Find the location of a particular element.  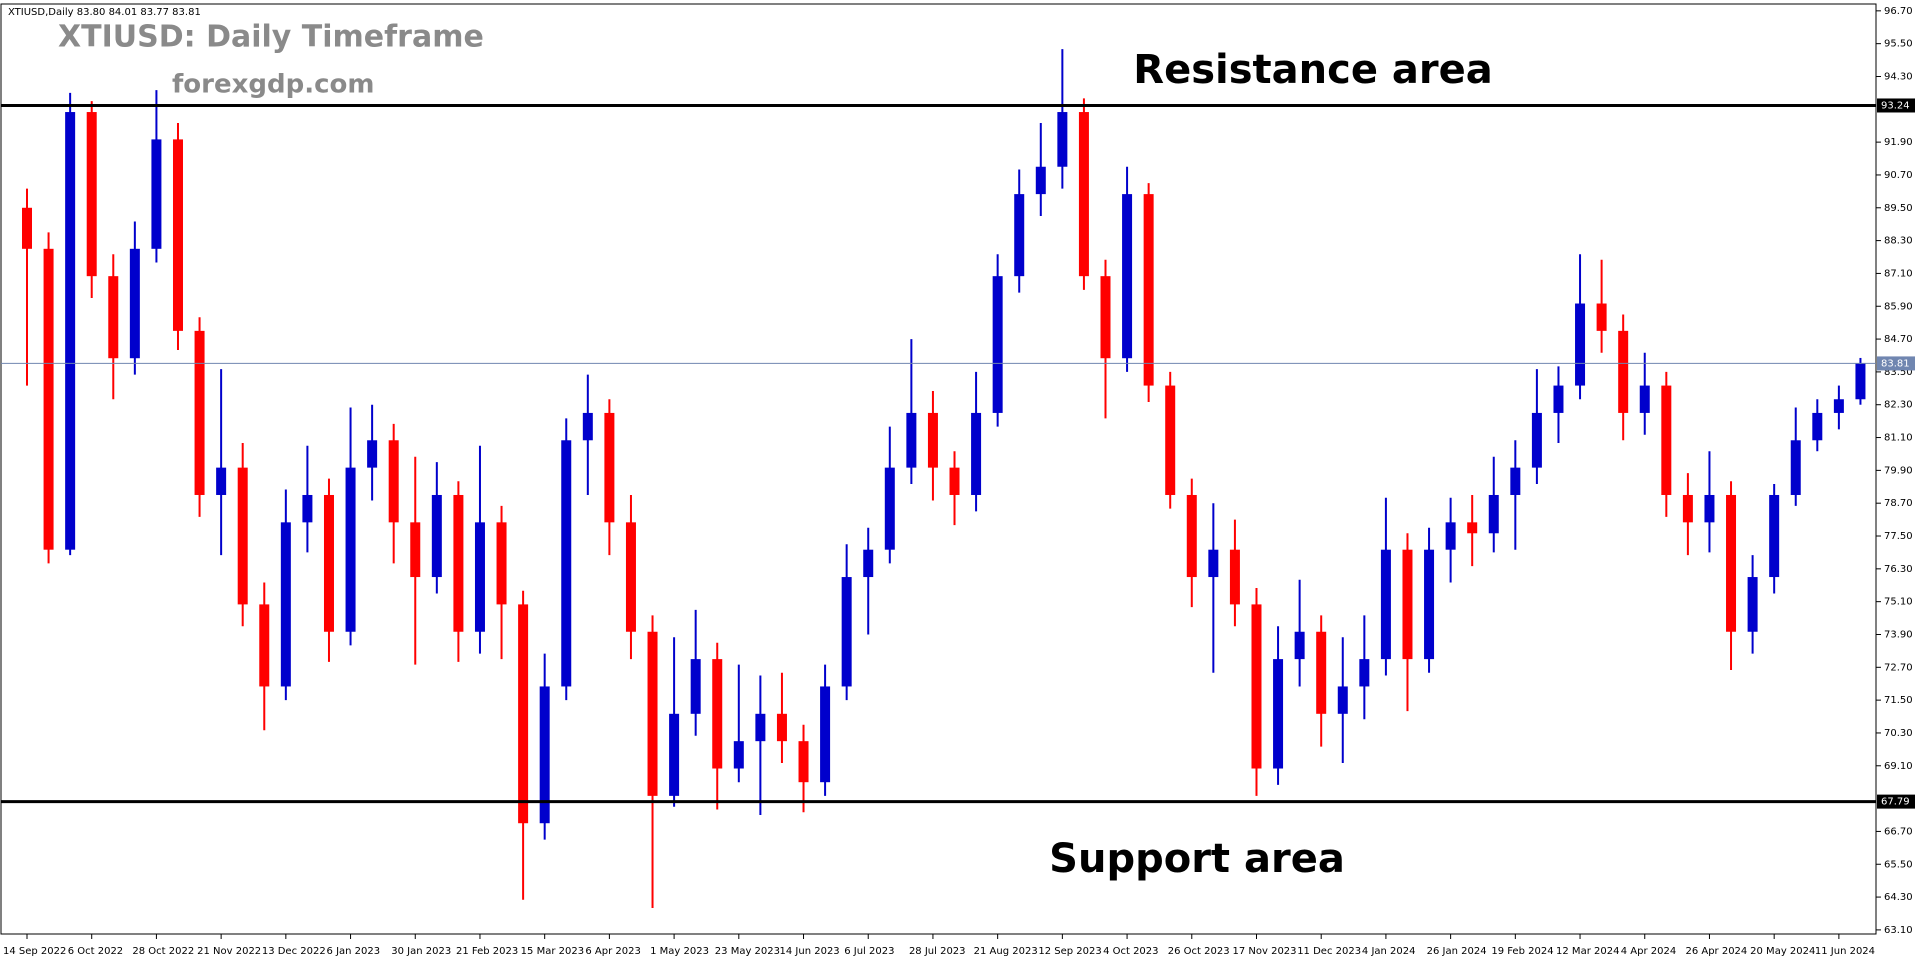

x-tick-label: 21 Aug 2023 is located at coordinates (1006, 951).